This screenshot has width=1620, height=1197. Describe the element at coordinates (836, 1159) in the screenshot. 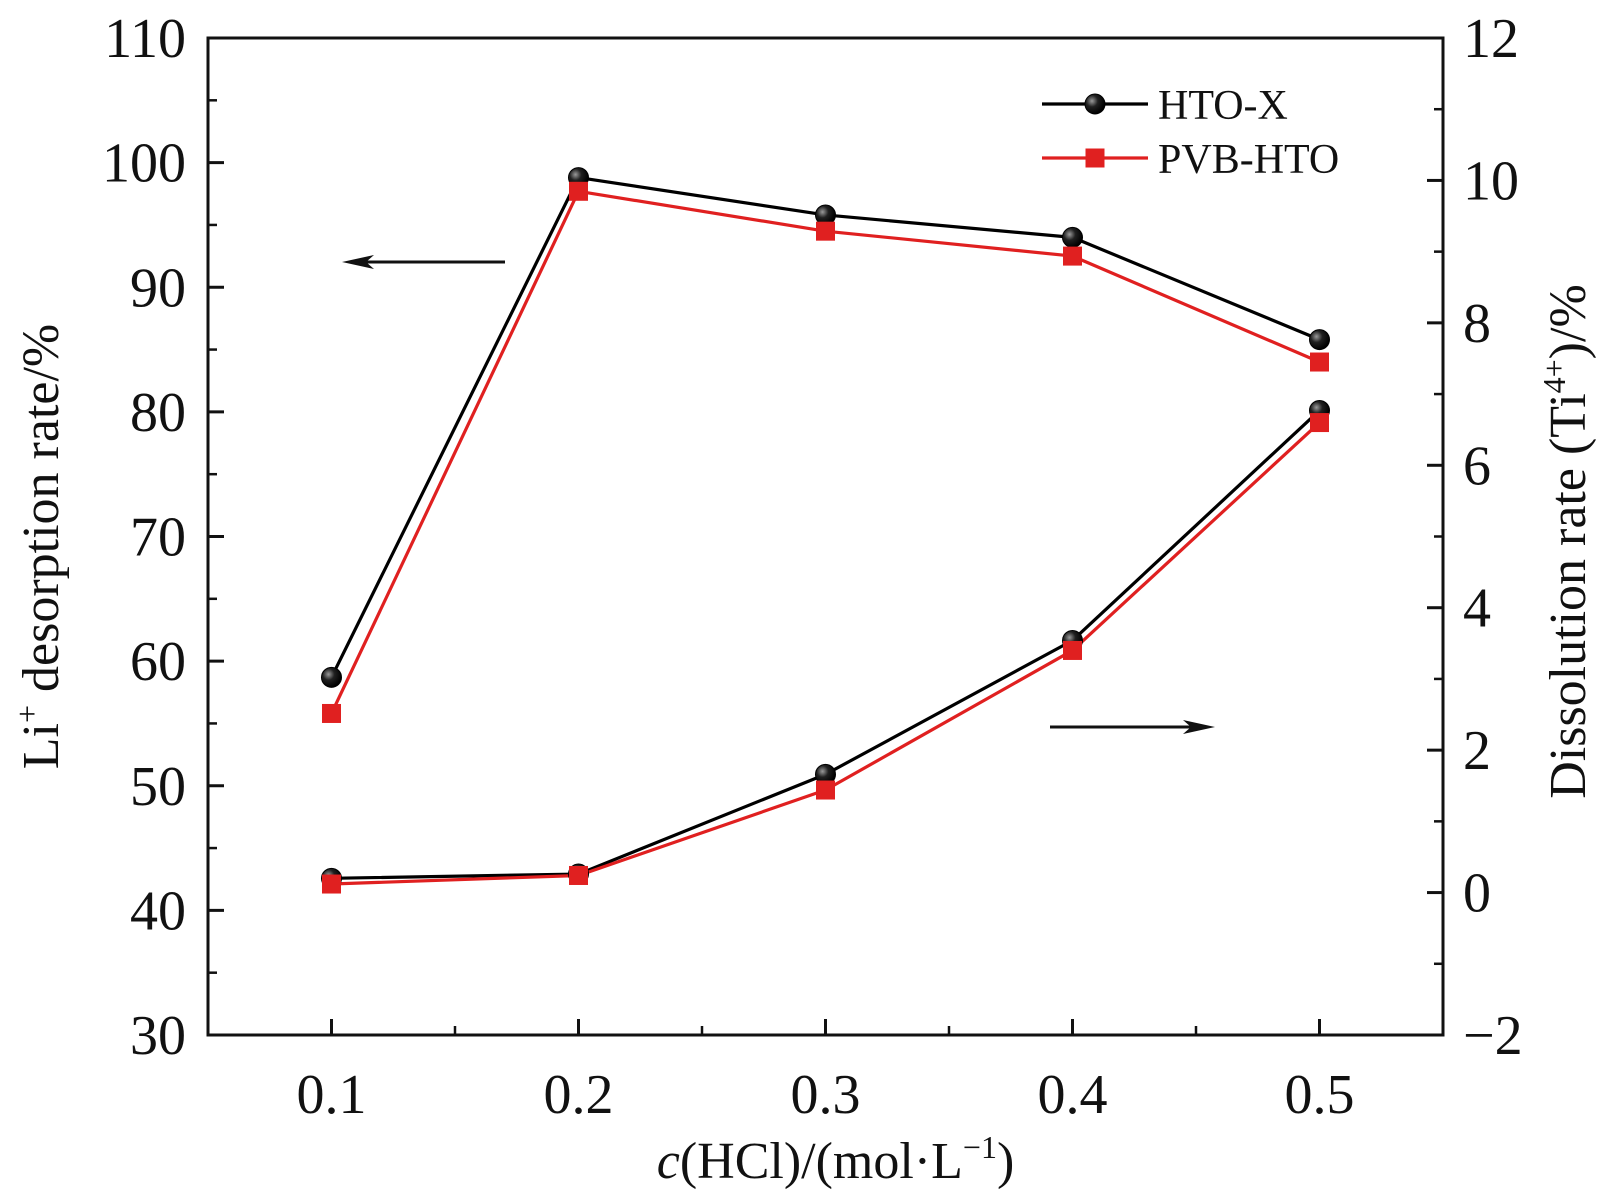

I see `x-axis-title: c(HCl)/(mol·L−1)` at that location.